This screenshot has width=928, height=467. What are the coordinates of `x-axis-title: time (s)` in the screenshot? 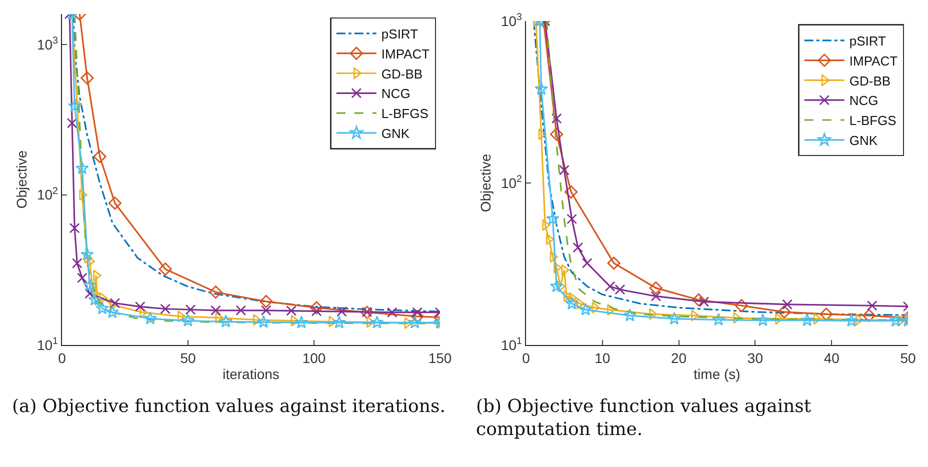 It's located at (717, 374).